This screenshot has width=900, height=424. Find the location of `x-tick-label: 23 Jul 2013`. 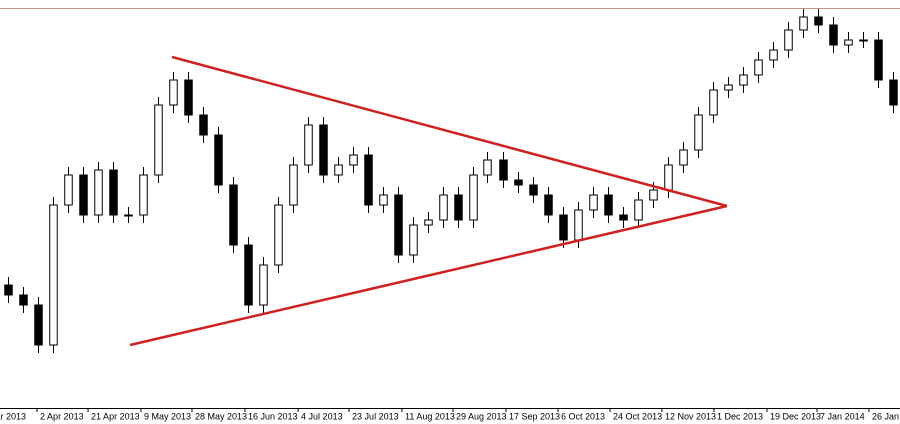

x-tick-label: 23 Jul 2013 is located at coordinates (375, 416).